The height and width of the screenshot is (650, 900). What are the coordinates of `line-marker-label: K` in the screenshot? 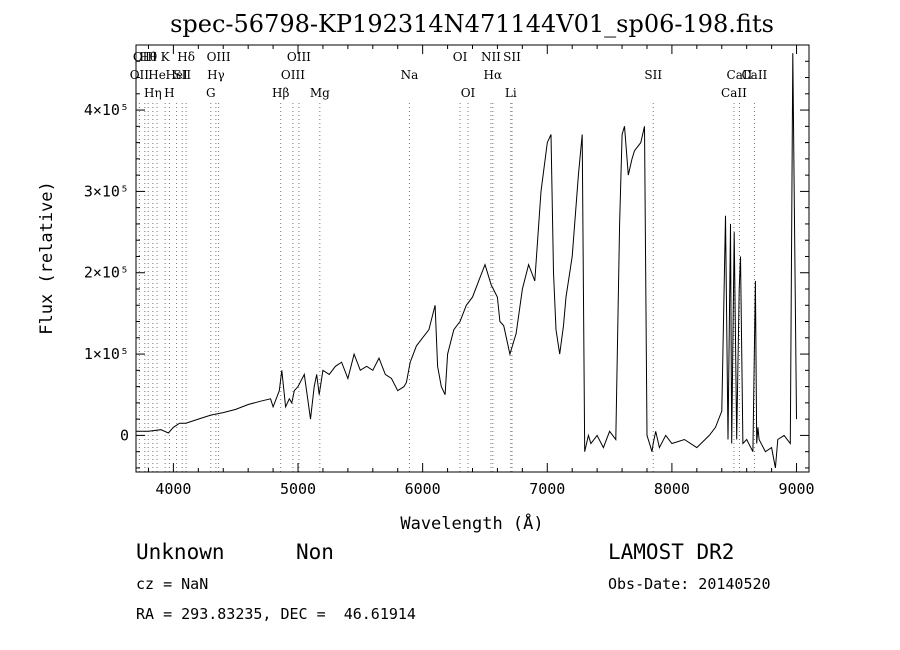 It's located at (166, 57).